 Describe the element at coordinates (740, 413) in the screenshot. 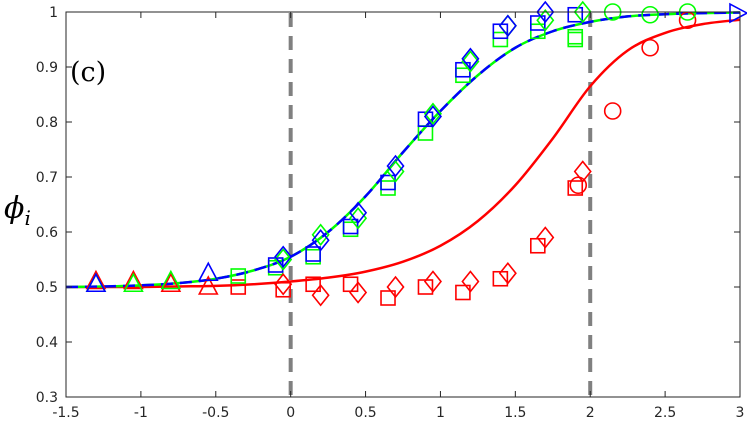

I see `x-tick-label: 3` at that location.